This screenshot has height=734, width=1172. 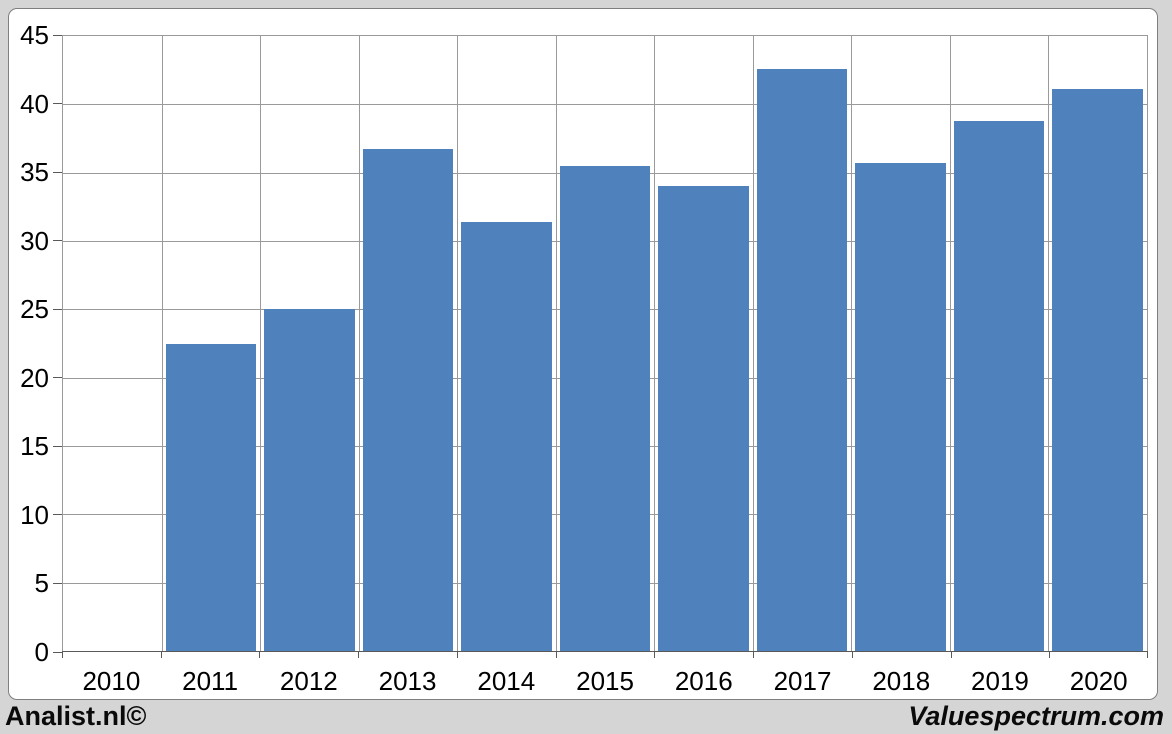 I want to click on x-tick-label: 2014, so click(x=506, y=681).